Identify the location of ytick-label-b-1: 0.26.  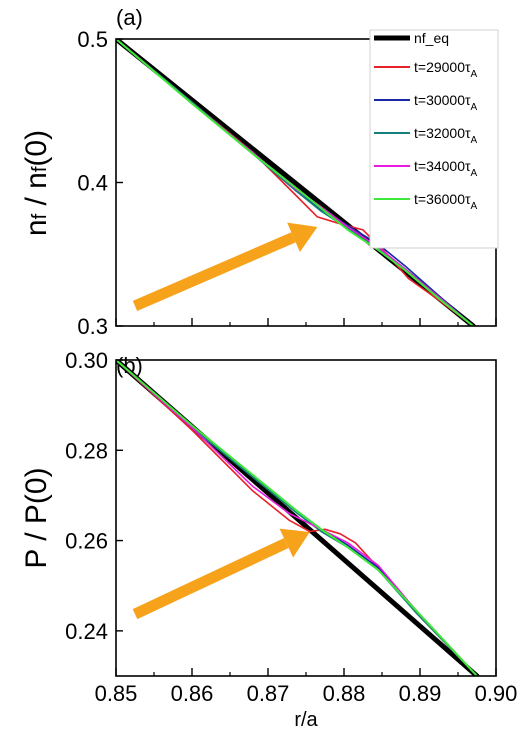
(86, 541).